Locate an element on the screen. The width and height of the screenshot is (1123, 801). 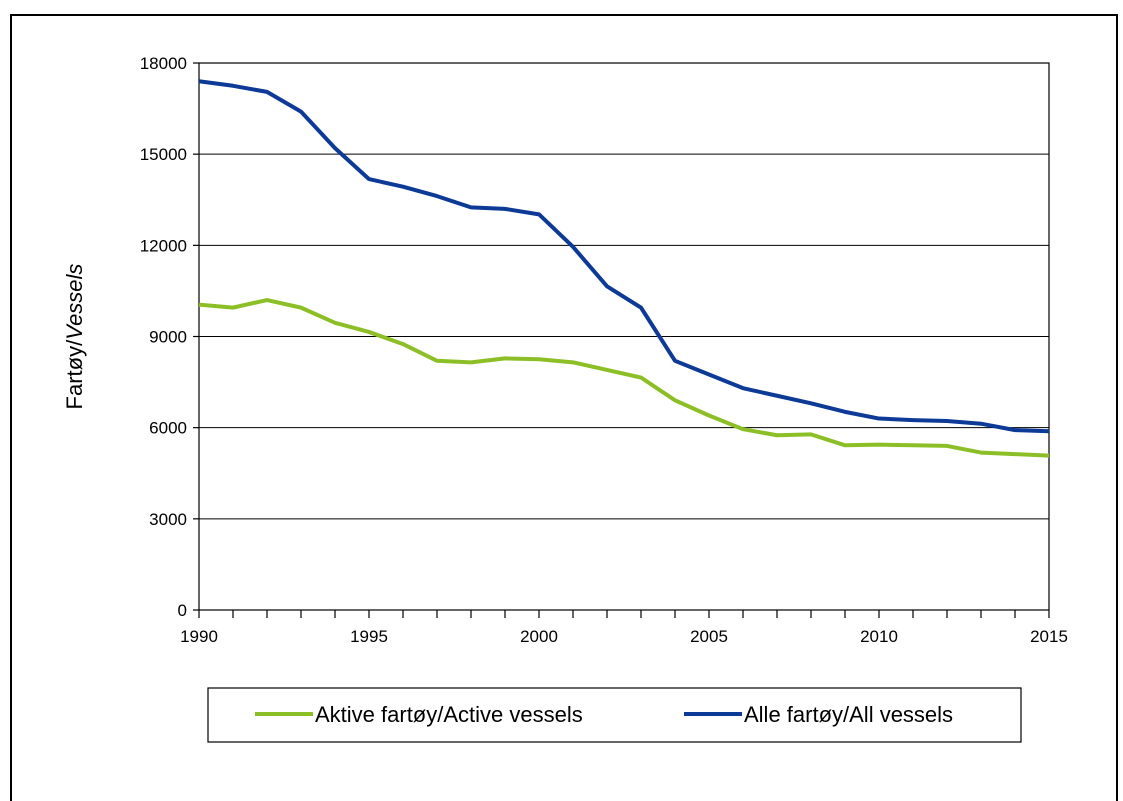
x-tick-label: 2010 is located at coordinates (879, 636).